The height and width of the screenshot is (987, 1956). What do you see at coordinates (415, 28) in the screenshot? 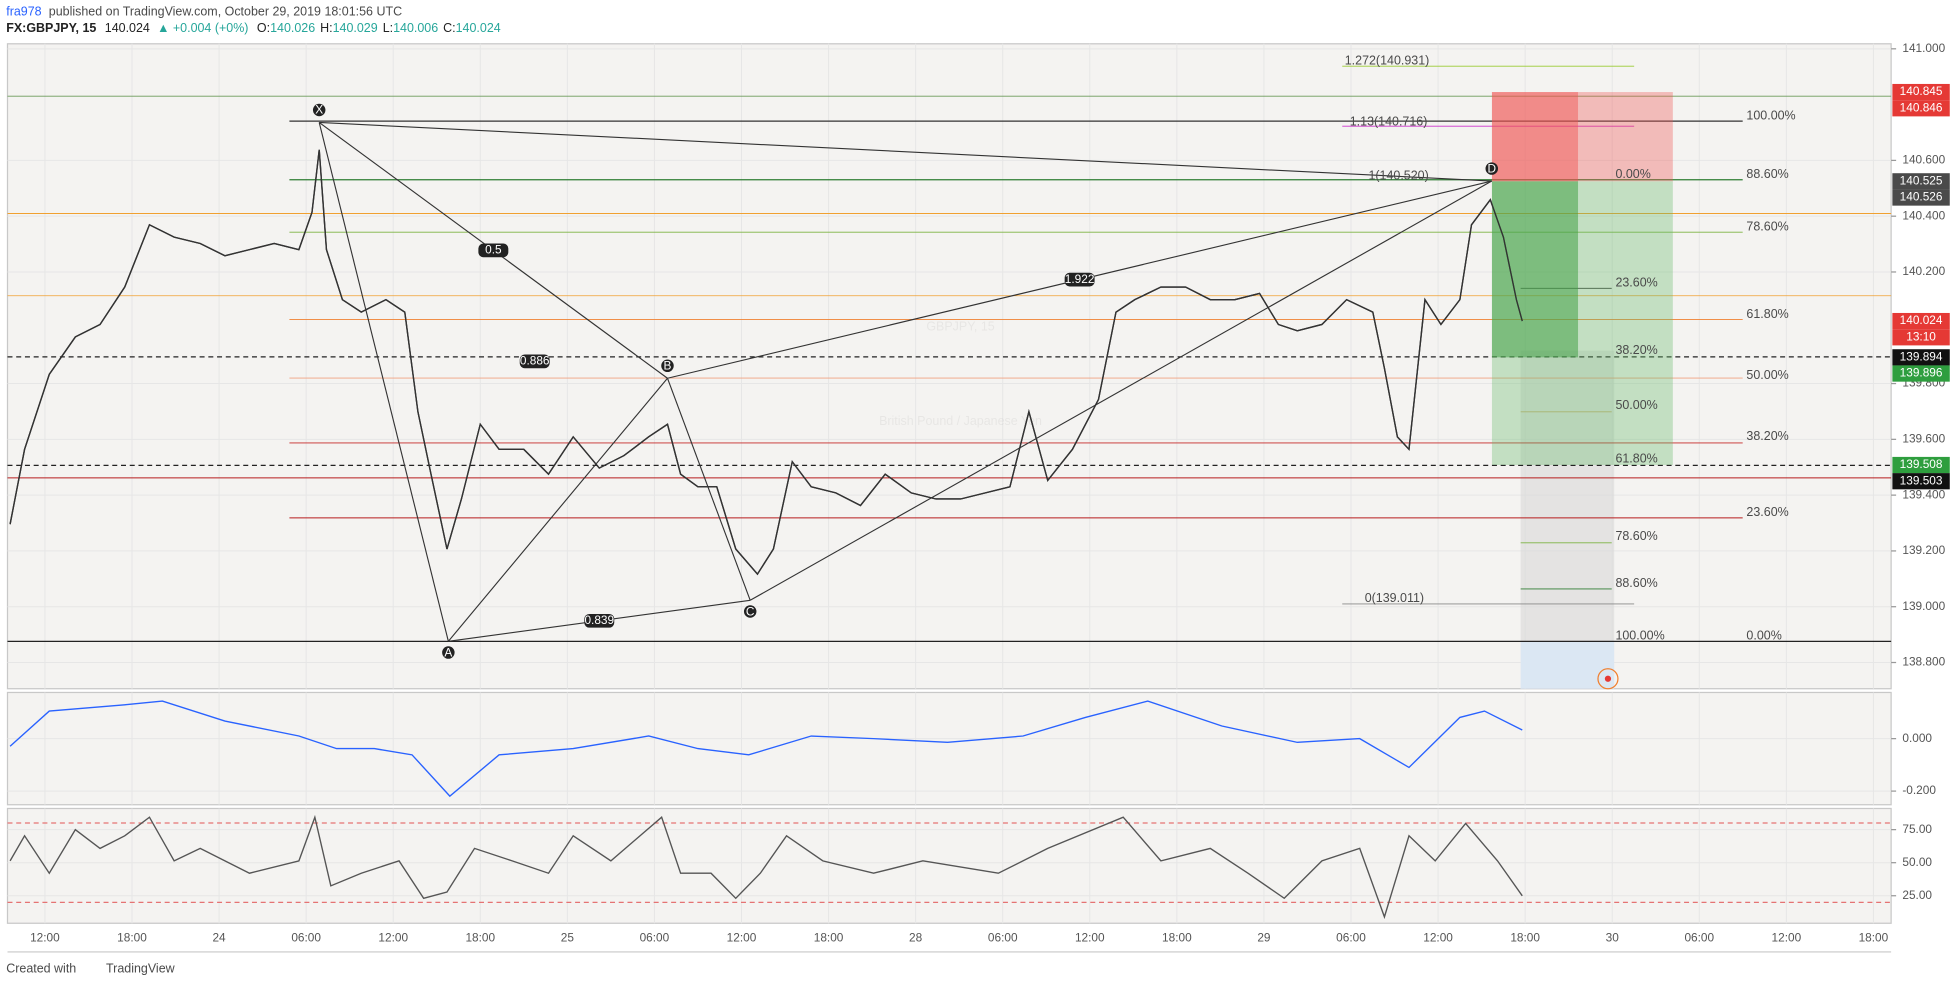
I see `ohlc-value: 140.006` at bounding box center [415, 28].